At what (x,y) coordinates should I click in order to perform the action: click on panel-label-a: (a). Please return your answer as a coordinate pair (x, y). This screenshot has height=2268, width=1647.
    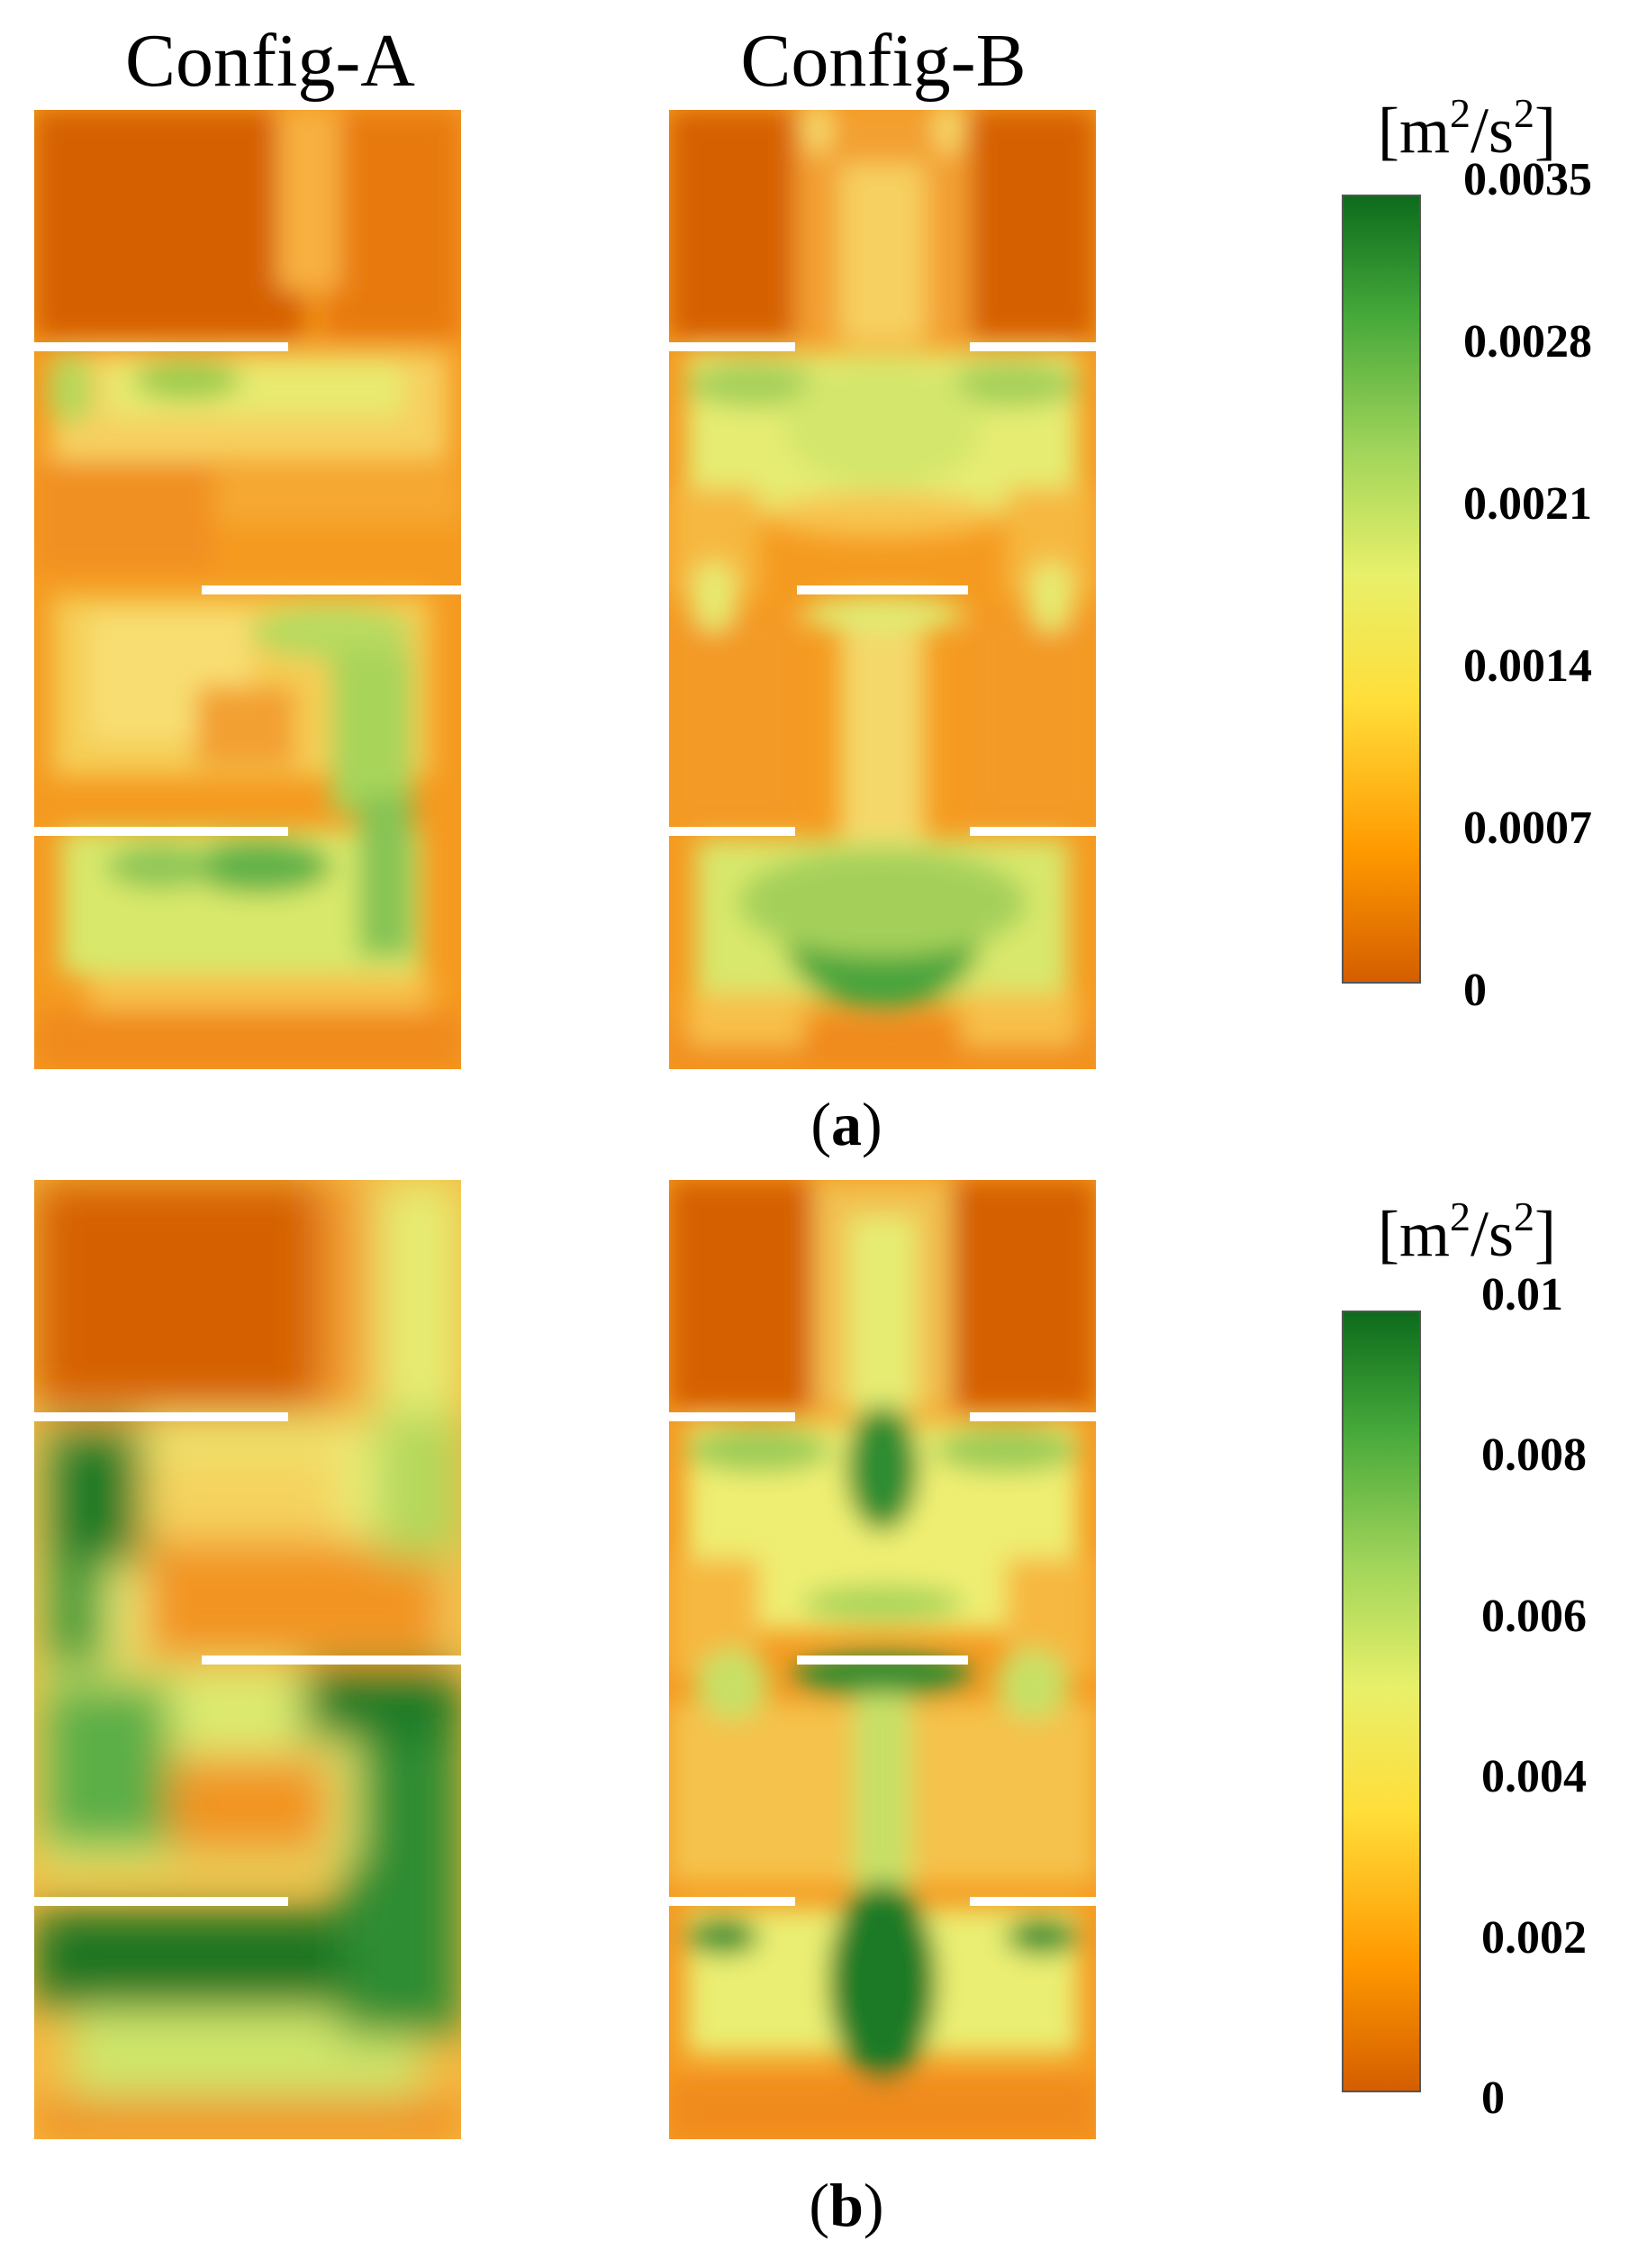
    Looking at the image, I should click on (846, 1124).